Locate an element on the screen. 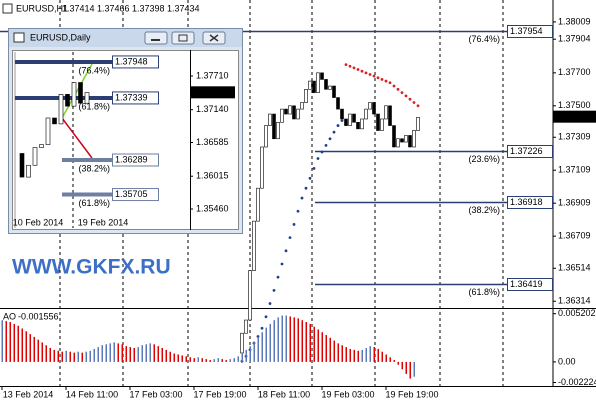  minimize-button is located at coordinates (156, 38).